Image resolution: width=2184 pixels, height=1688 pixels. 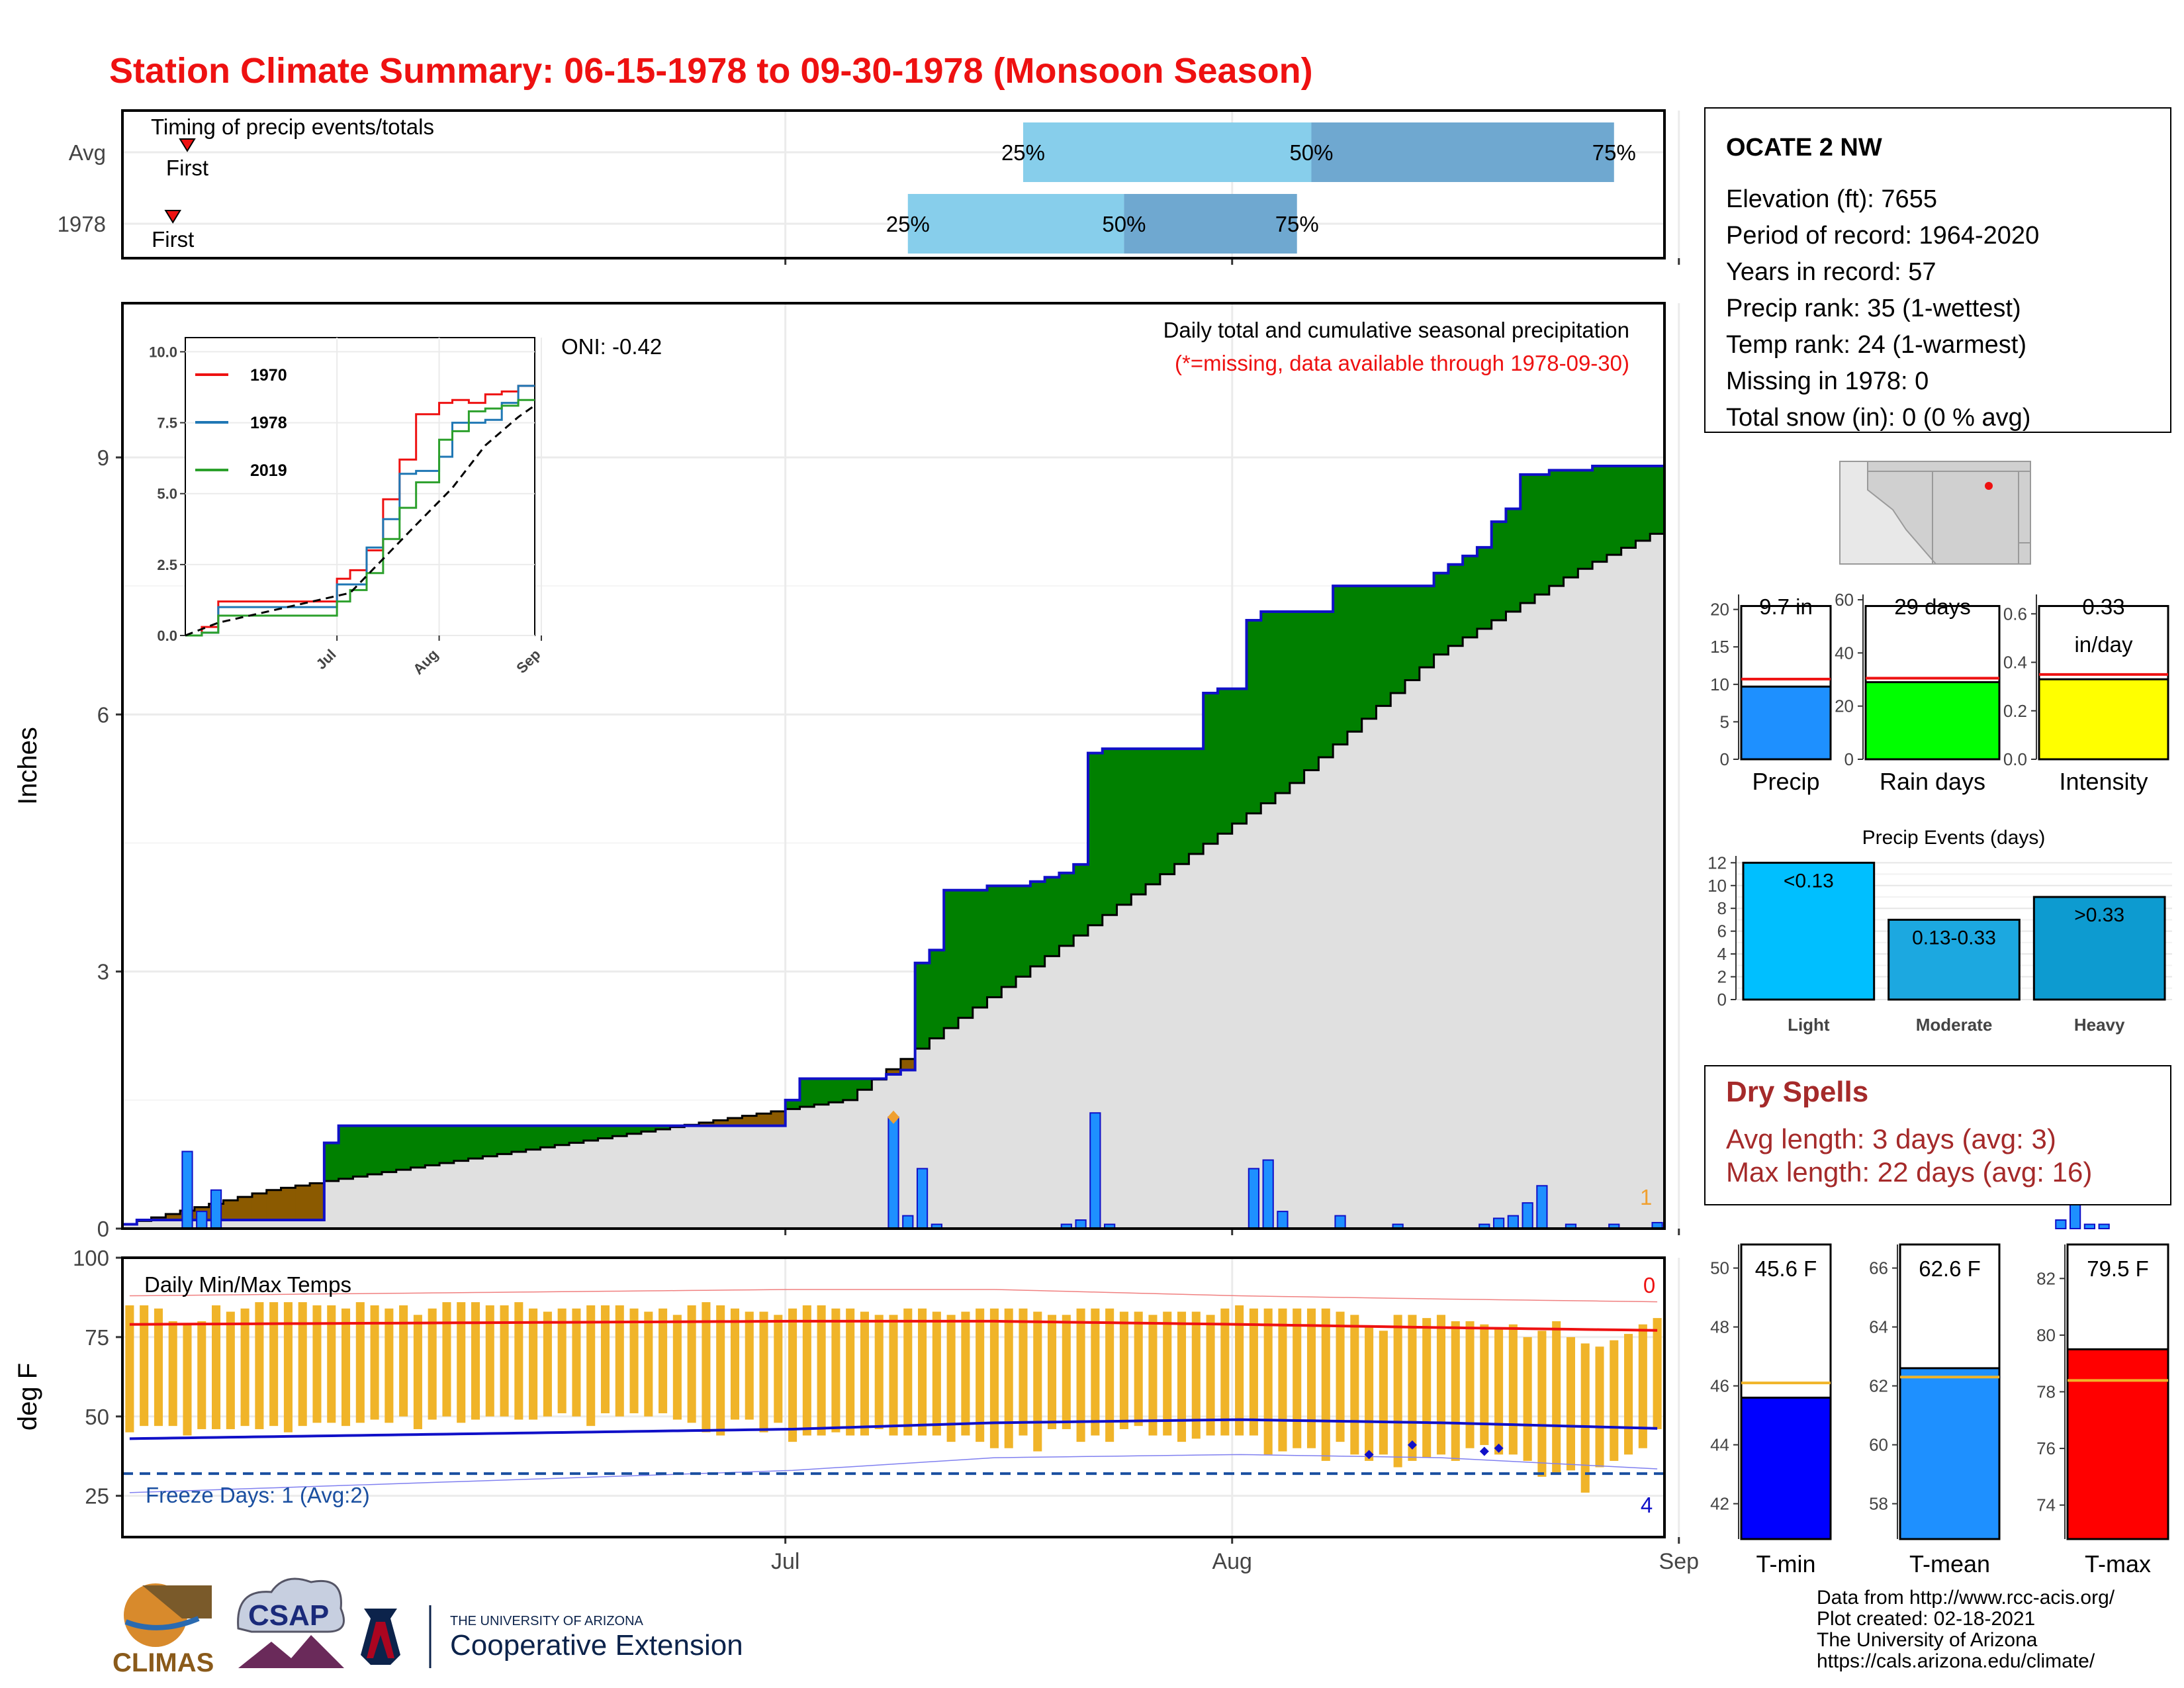 I want to click on temp-bar-label: T-mean, so click(x=1949, y=1563).